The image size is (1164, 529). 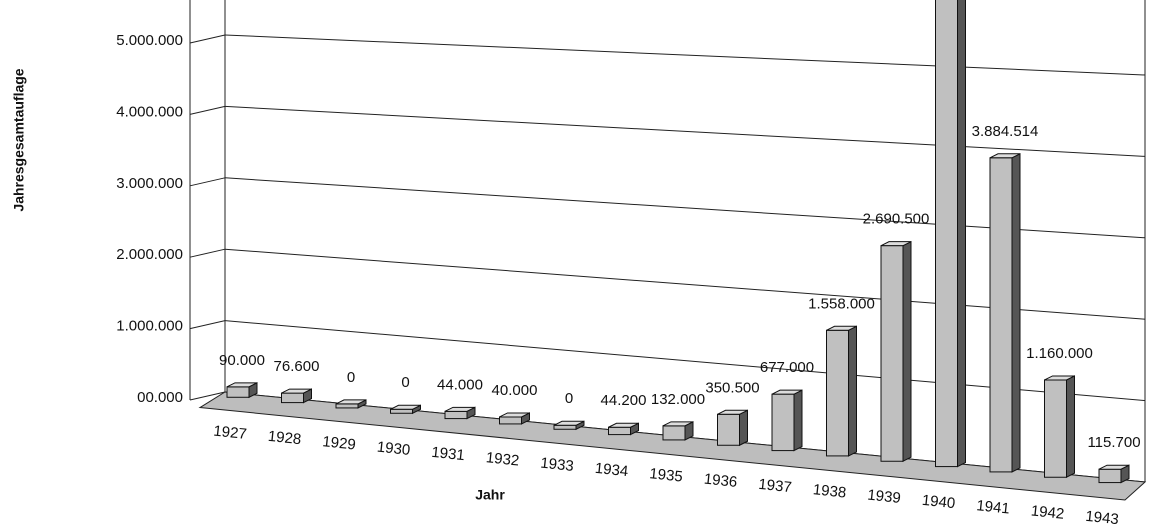 I want to click on data-label: 76.600, so click(x=297, y=366).